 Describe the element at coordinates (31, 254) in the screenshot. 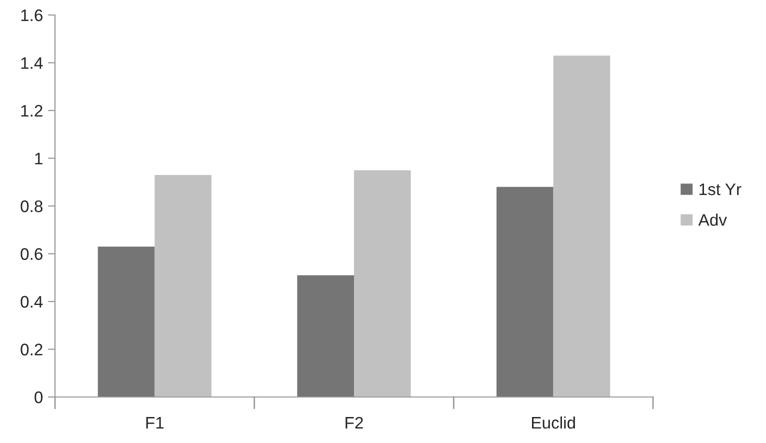

I see `y-tick-label: 0.6` at that location.